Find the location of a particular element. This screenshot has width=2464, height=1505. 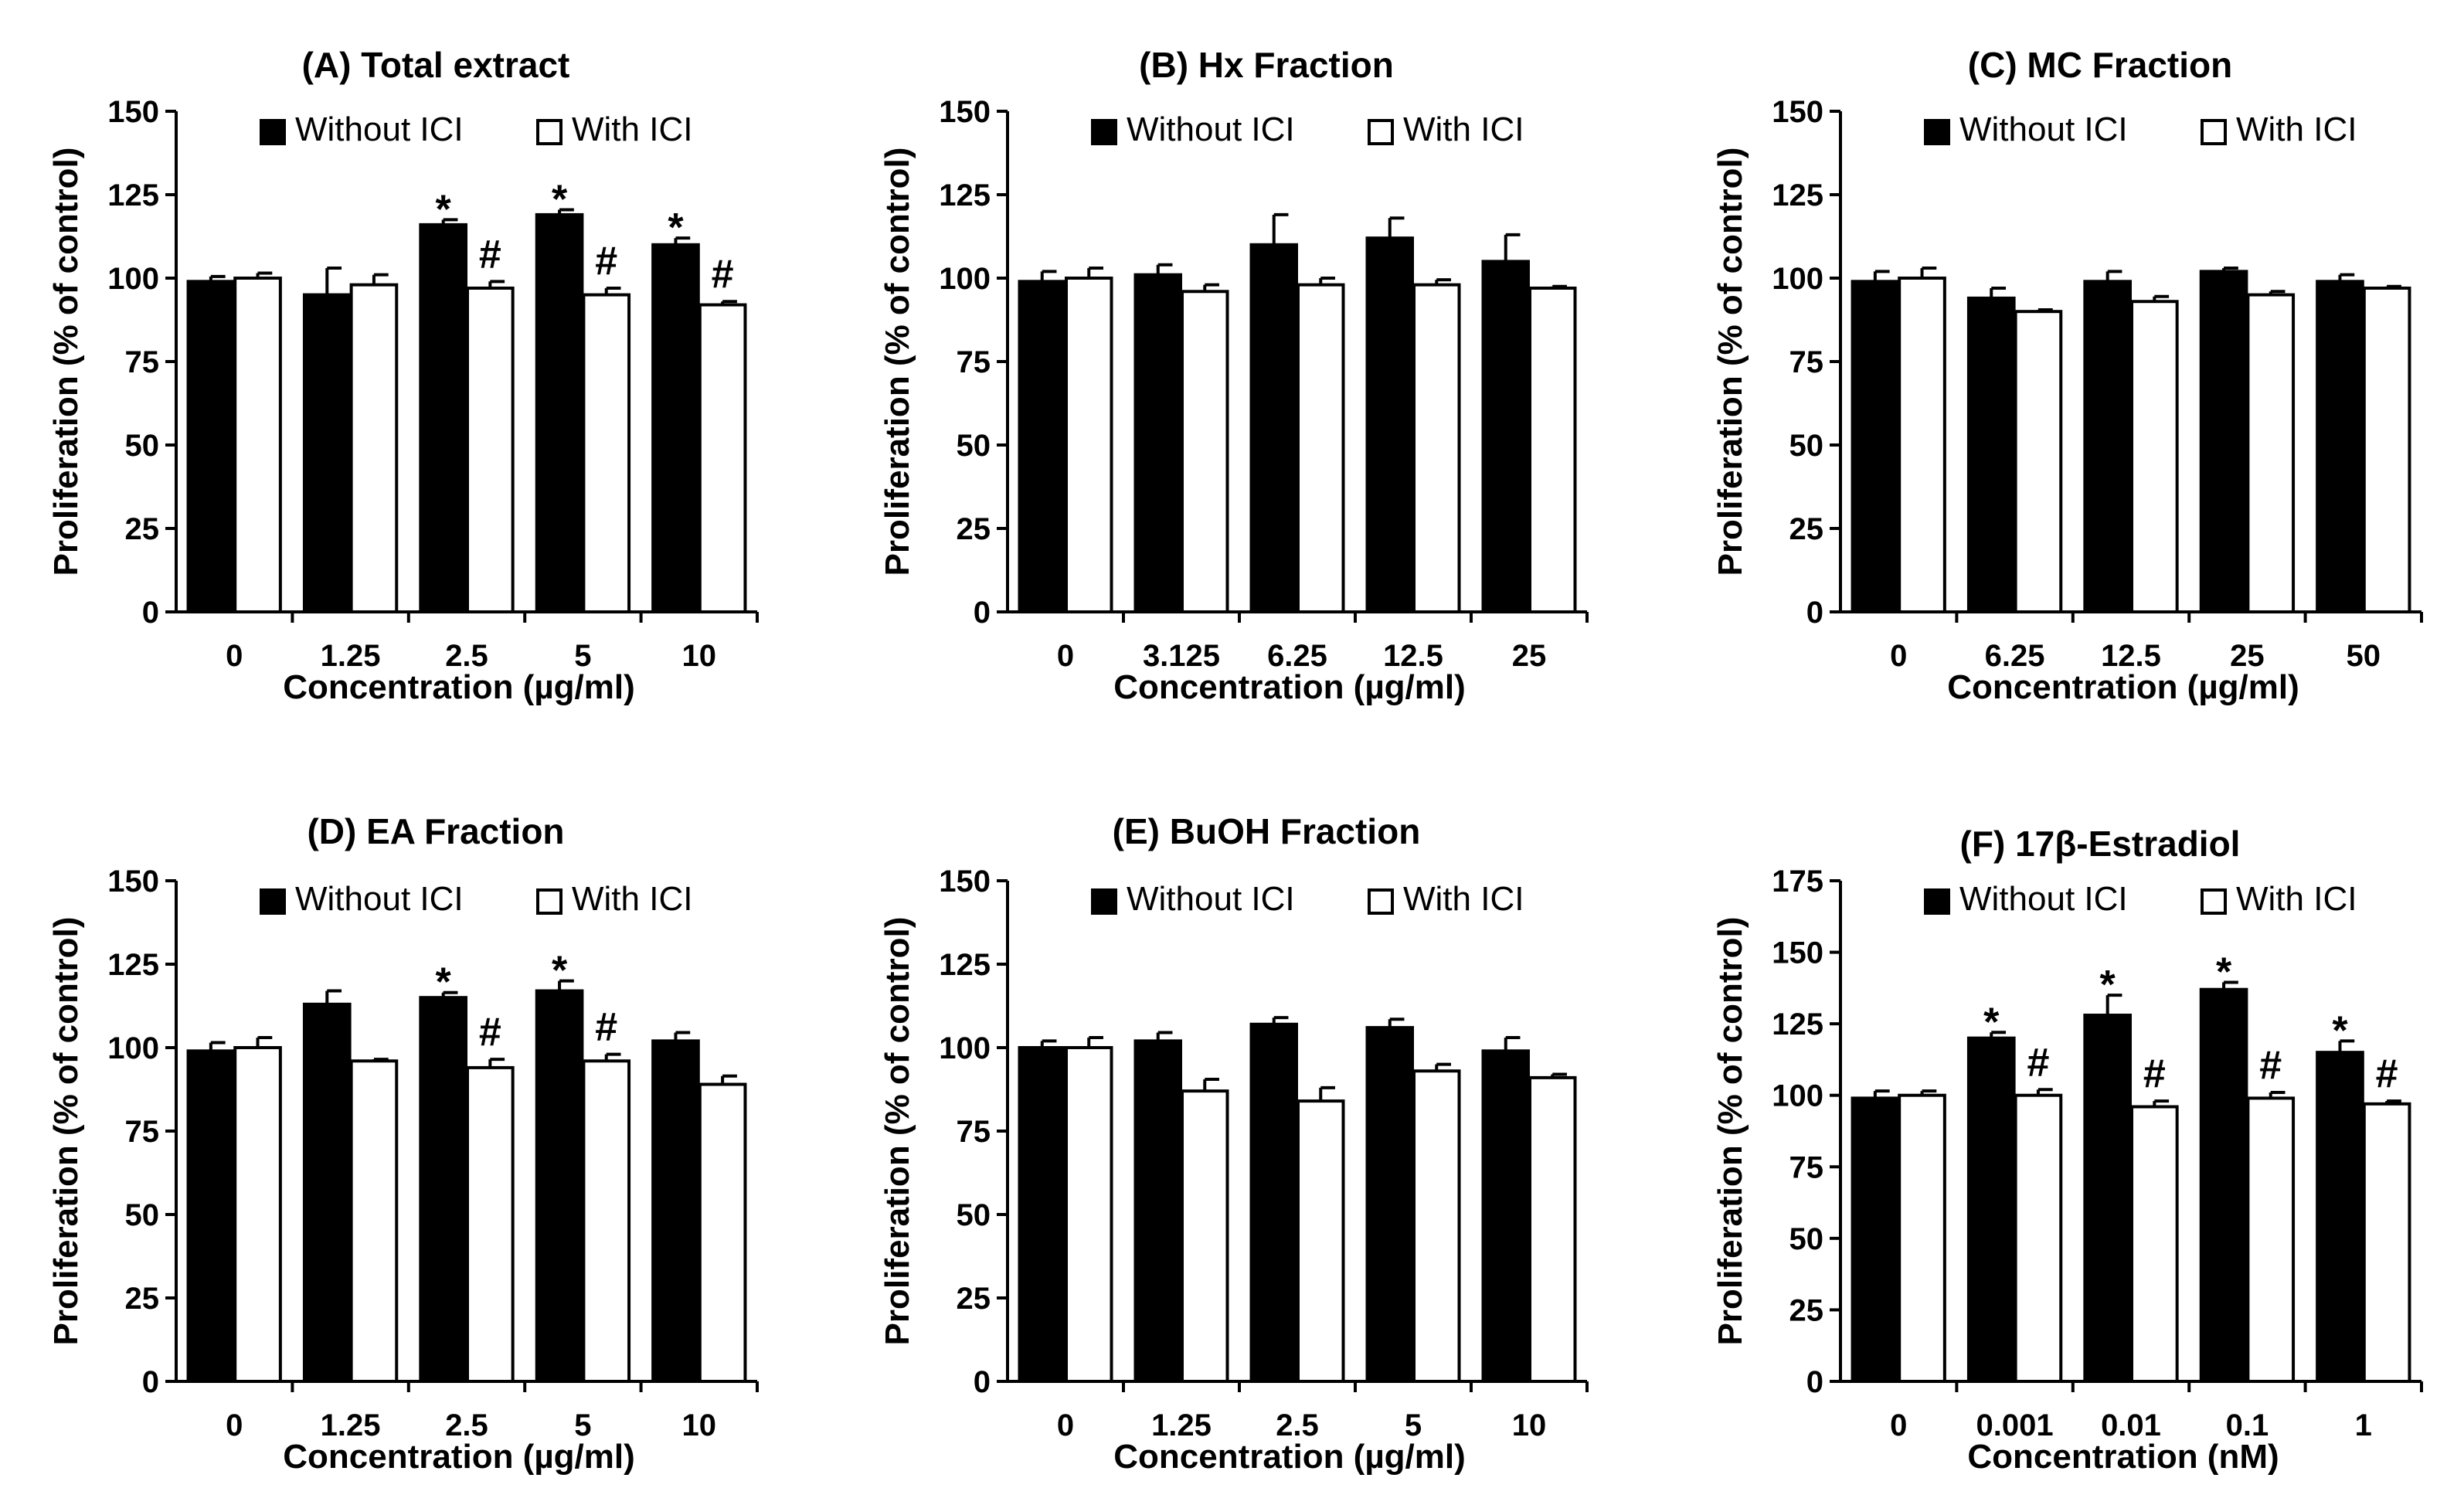

x-axis-label: Concentration (µg/ml) is located at coordinates (1289, 687).